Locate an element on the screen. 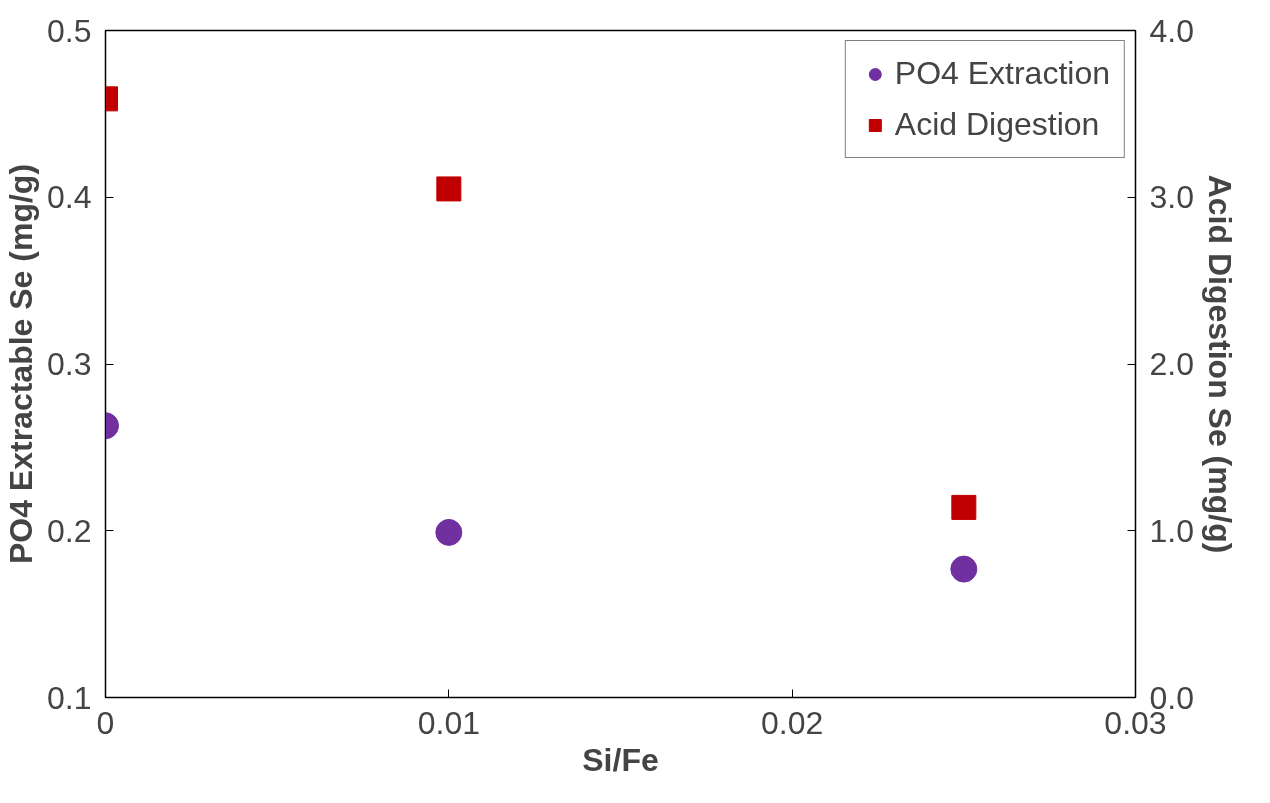 The image size is (1270, 803). legend-label: PO4 Extraction is located at coordinates (1002, 73).